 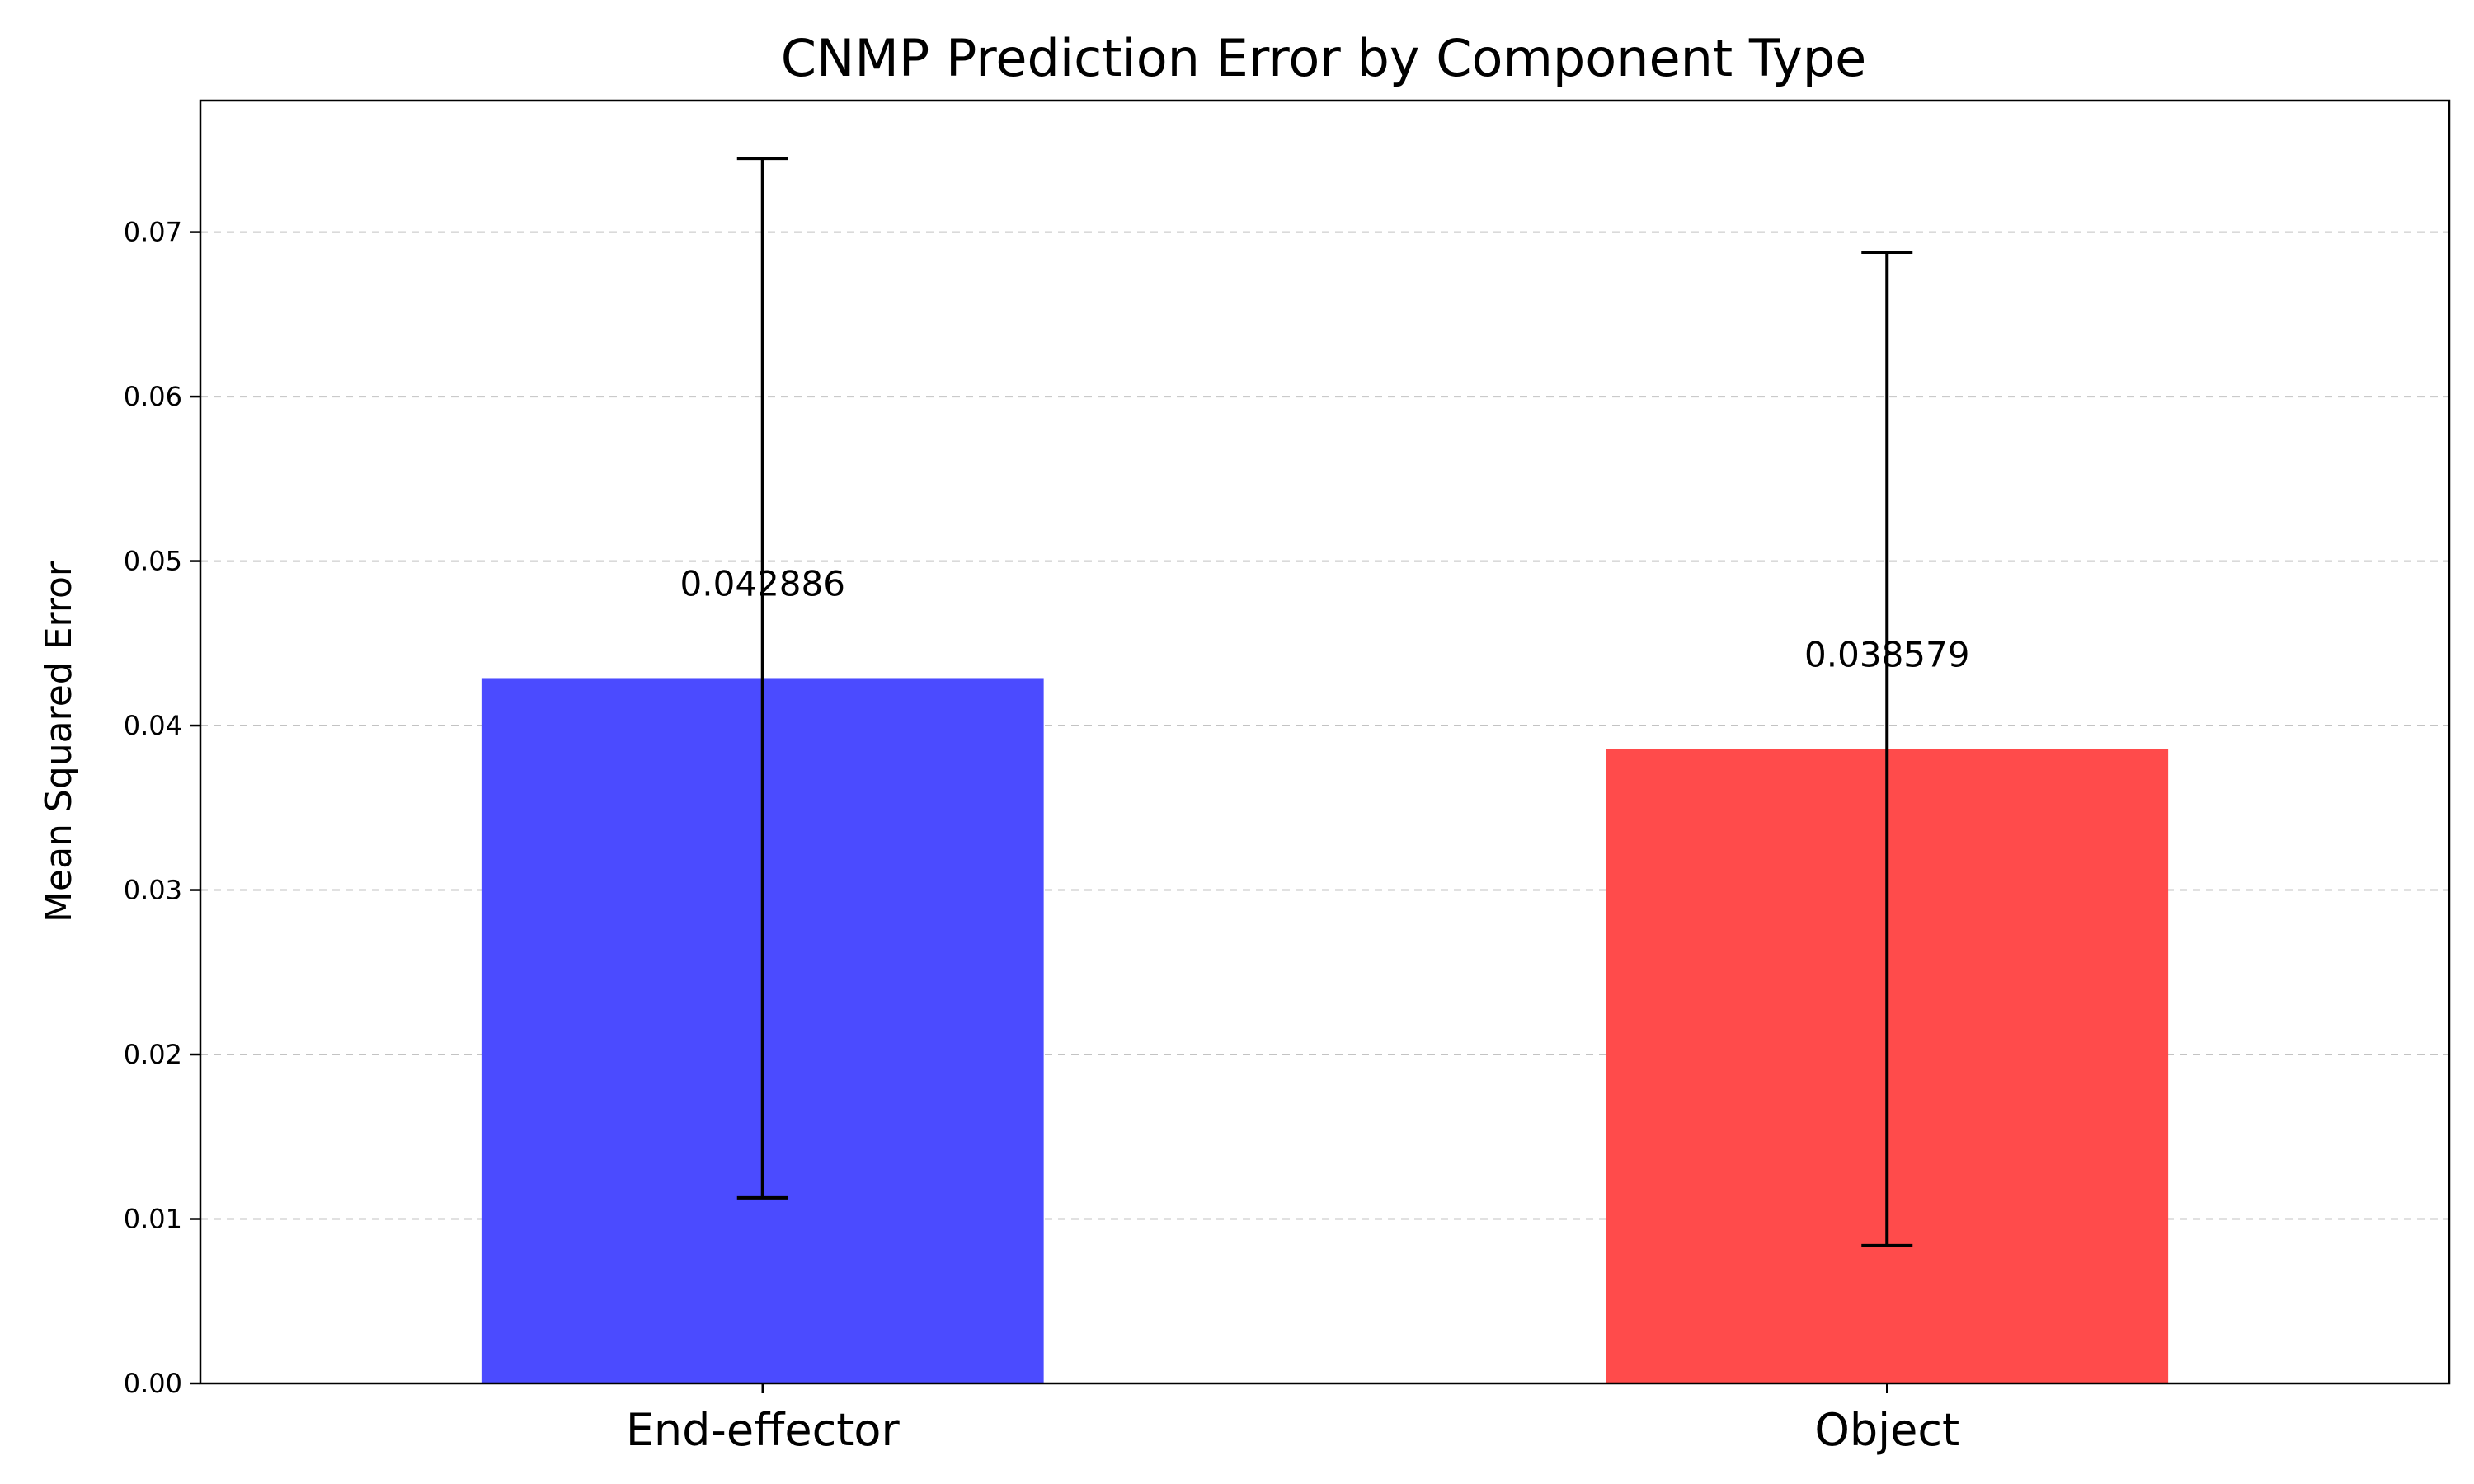 I want to click on data-label: 0.038579, so click(x=1886, y=655).